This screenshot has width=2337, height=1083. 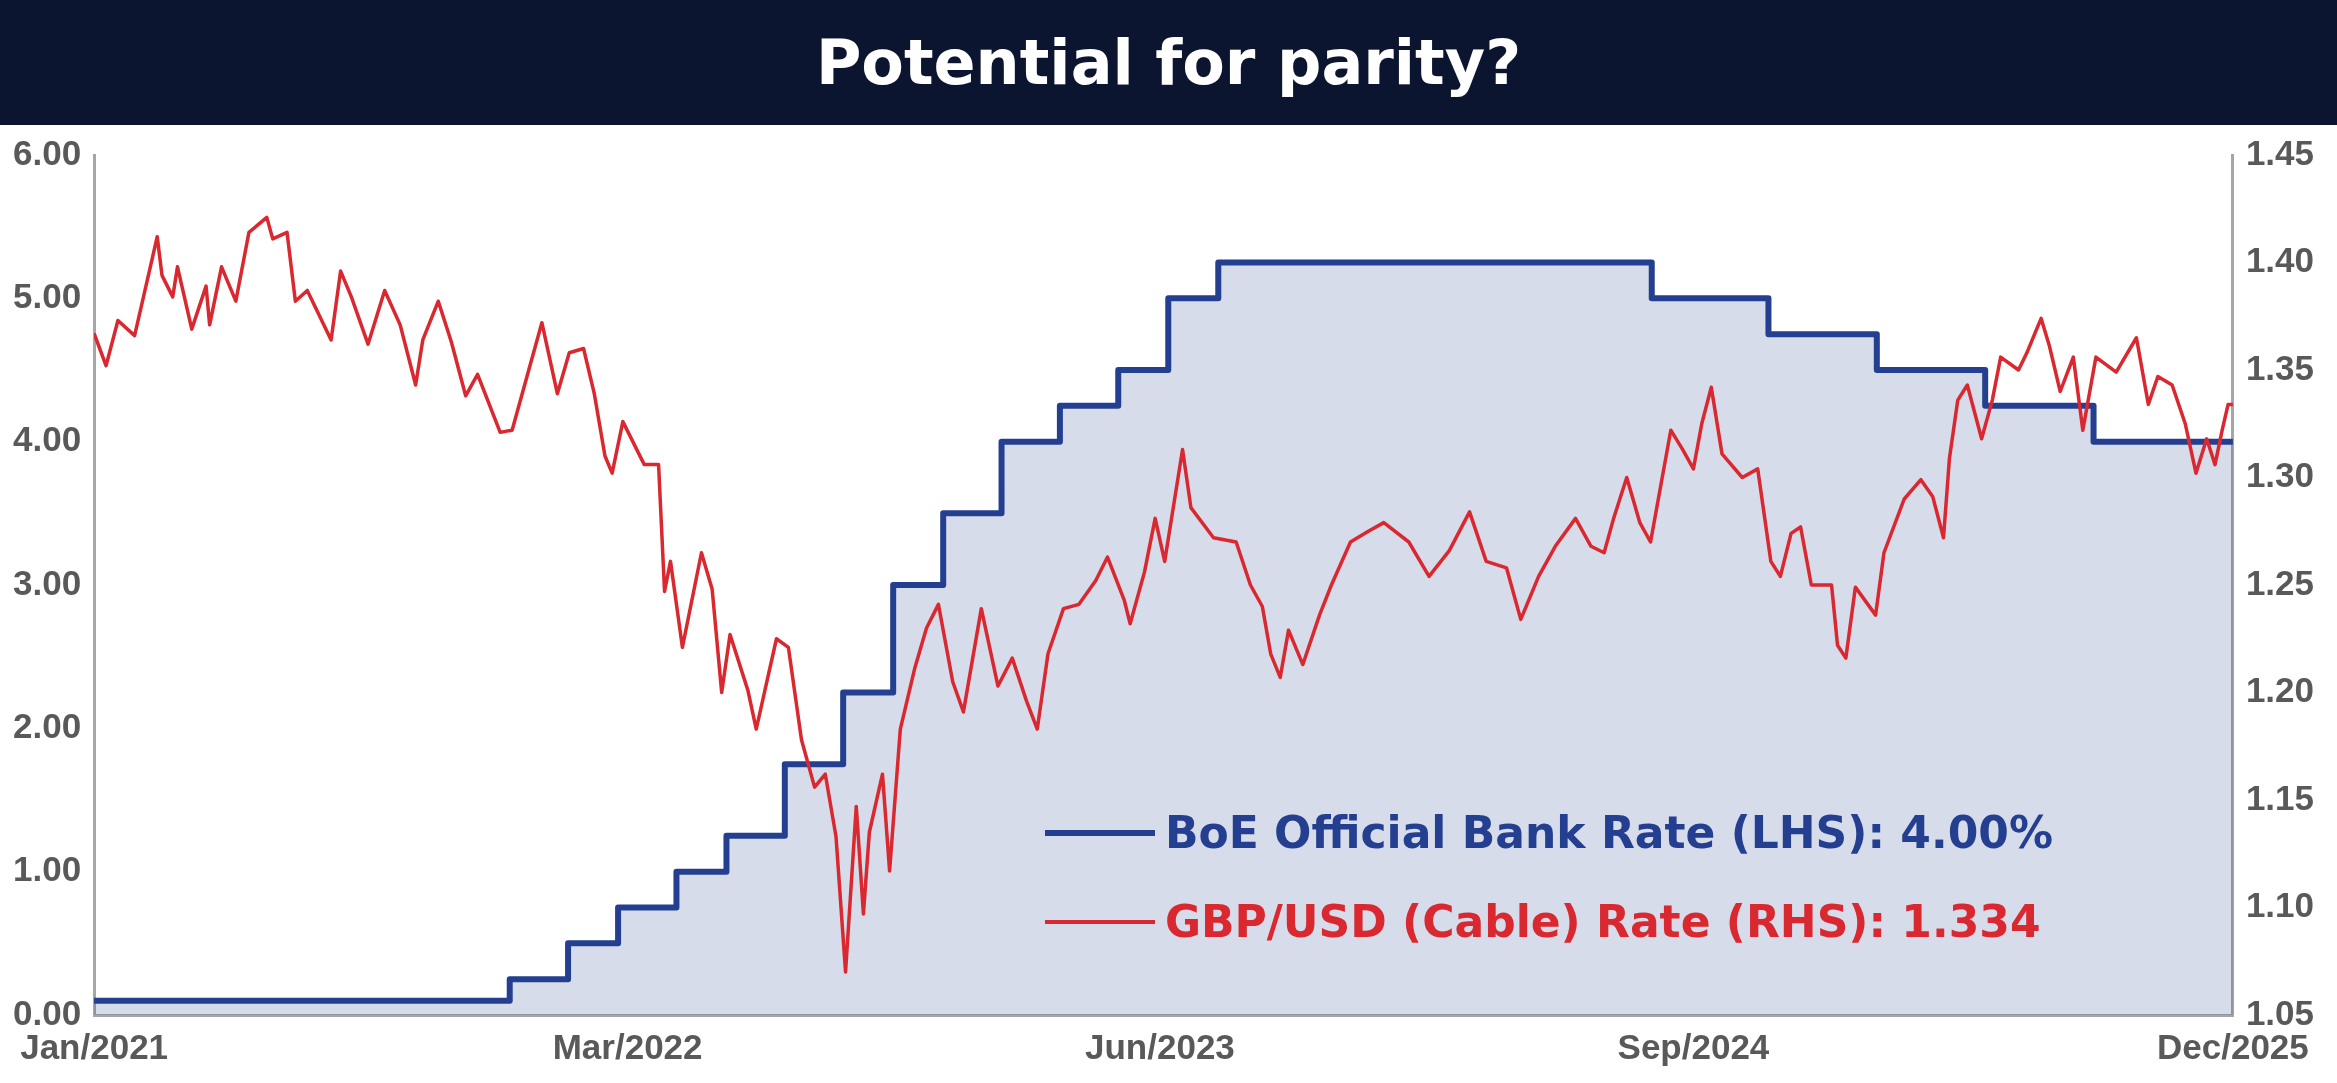 What do you see at coordinates (47, 725) in the screenshot?
I see `y-tick-label: 2.00` at bounding box center [47, 725].